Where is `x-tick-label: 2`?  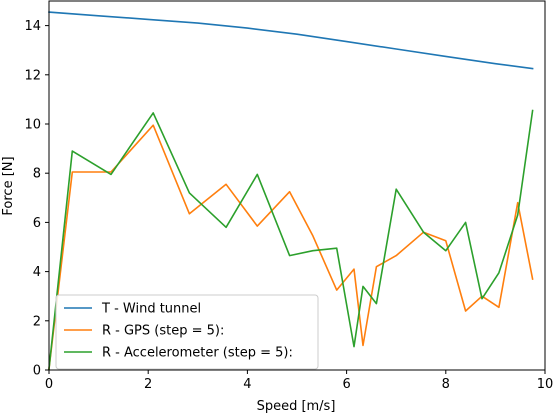
x-tick-label: 2 is located at coordinates (148, 384).